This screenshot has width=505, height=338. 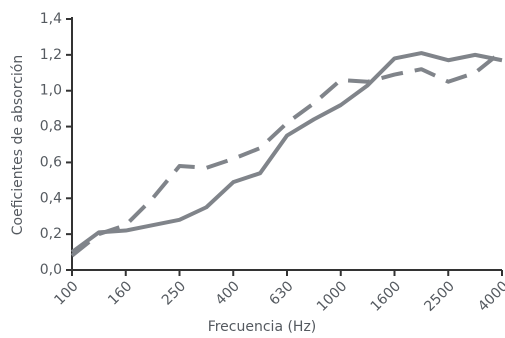 What do you see at coordinates (51, 91) in the screenshot?
I see `y-tick-label: 1,0` at bounding box center [51, 91].